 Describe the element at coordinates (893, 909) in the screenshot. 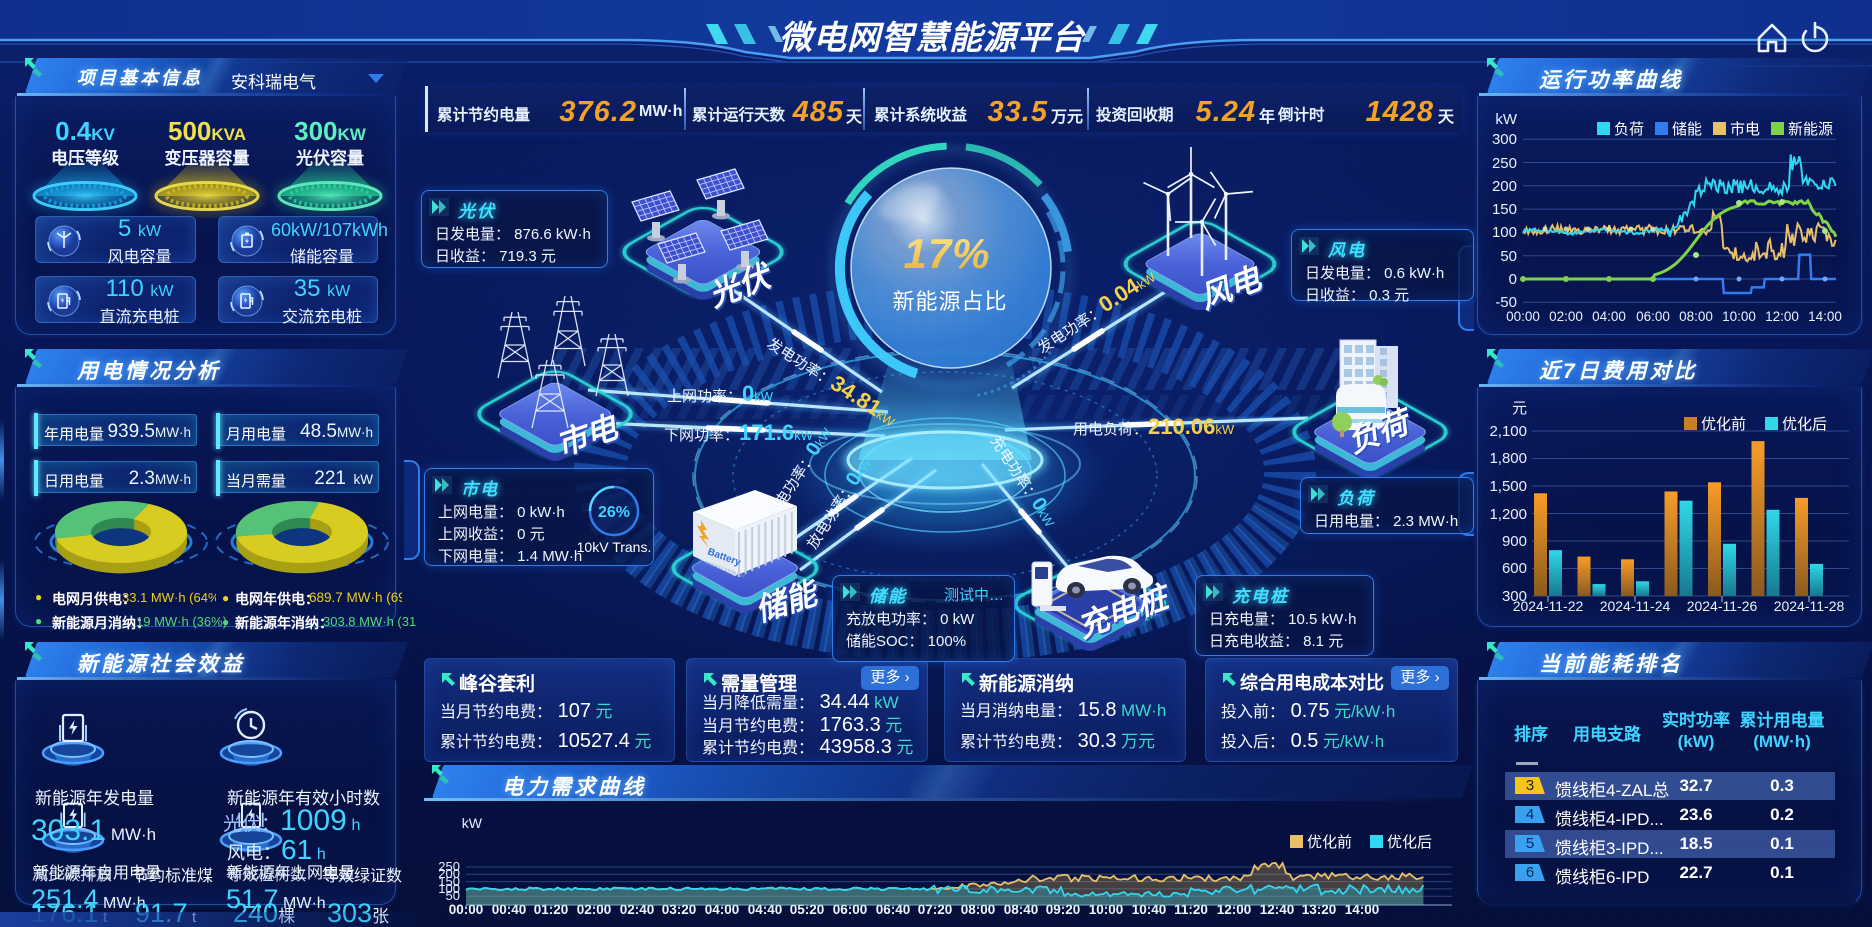

I see `svg-text: 06:40` at that location.